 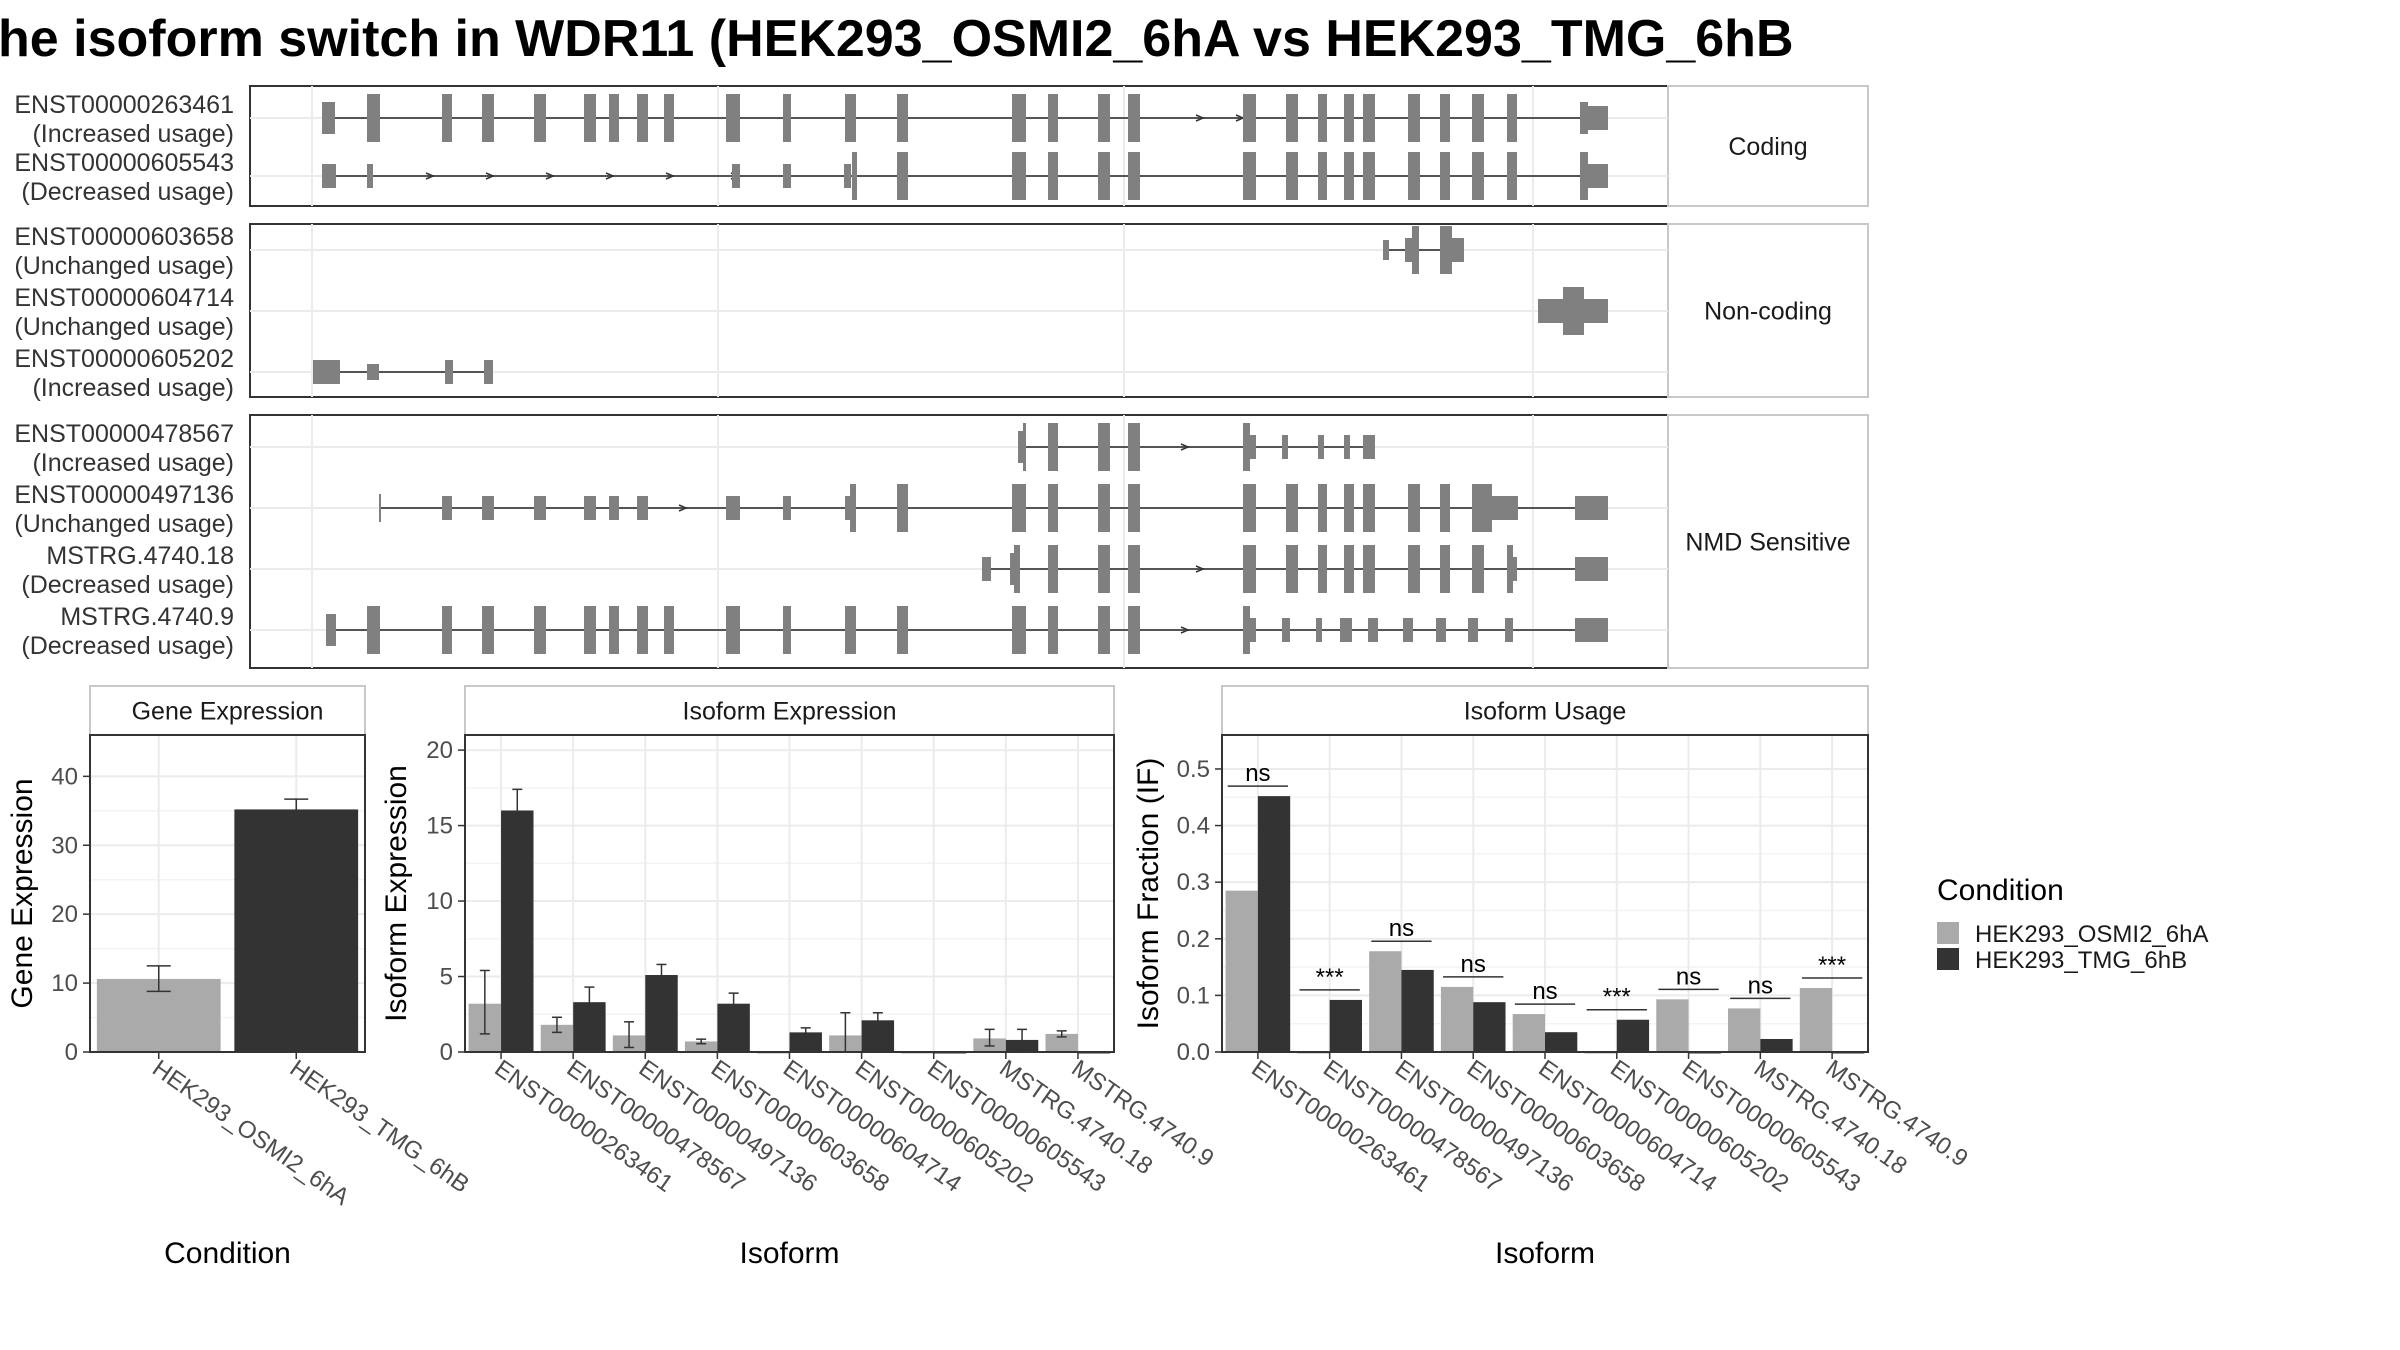 I want to click on significance-label: ***, so click(x=1617, y=997).